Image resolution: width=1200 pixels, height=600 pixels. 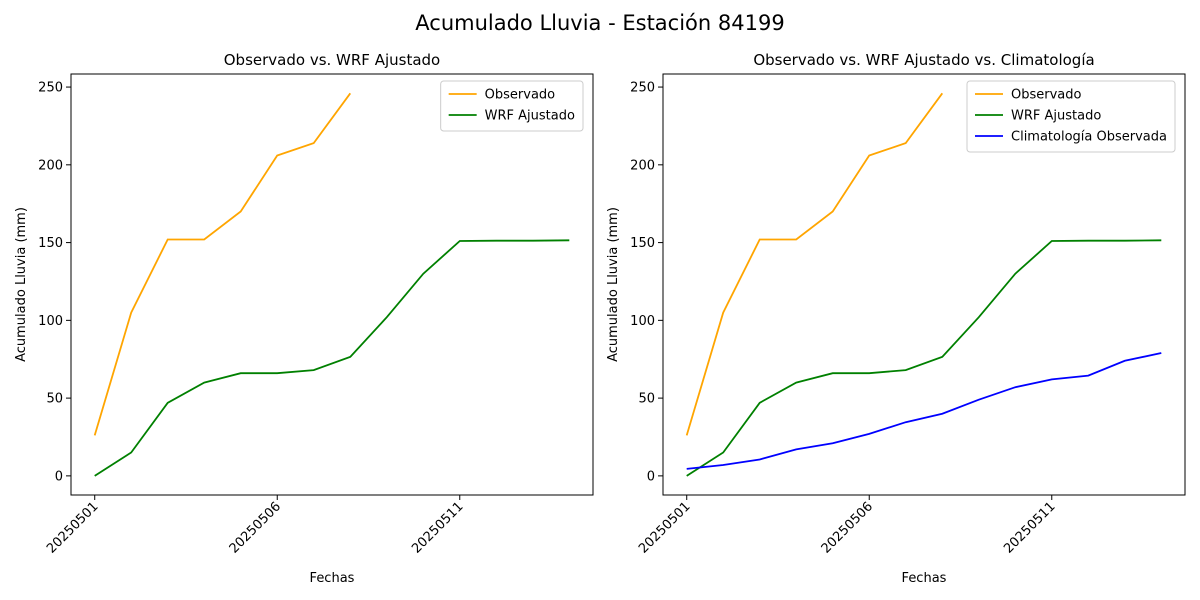 I want to click on legend-box, so click(x=1071, y=116).